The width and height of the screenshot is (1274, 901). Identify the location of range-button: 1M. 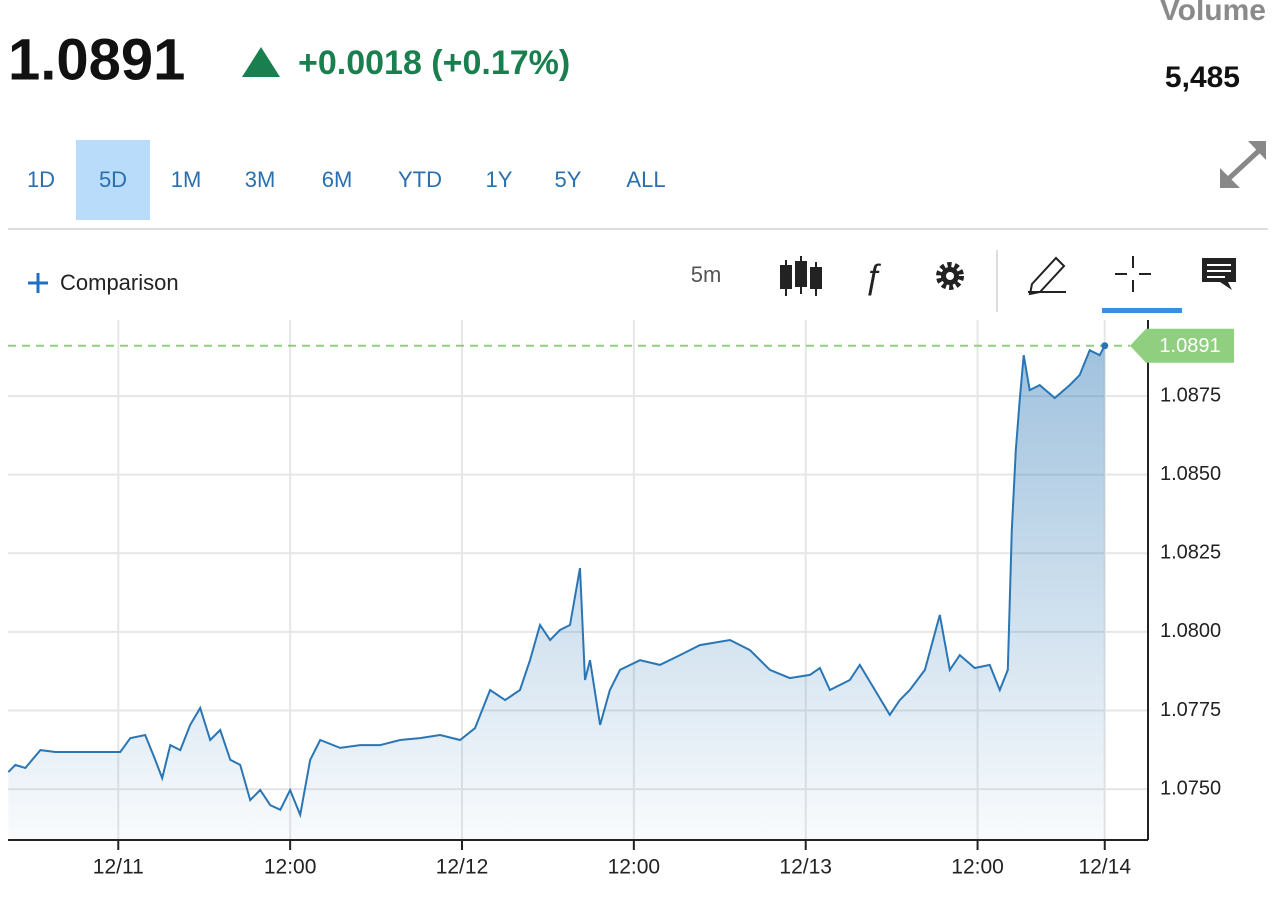
(186, 179).